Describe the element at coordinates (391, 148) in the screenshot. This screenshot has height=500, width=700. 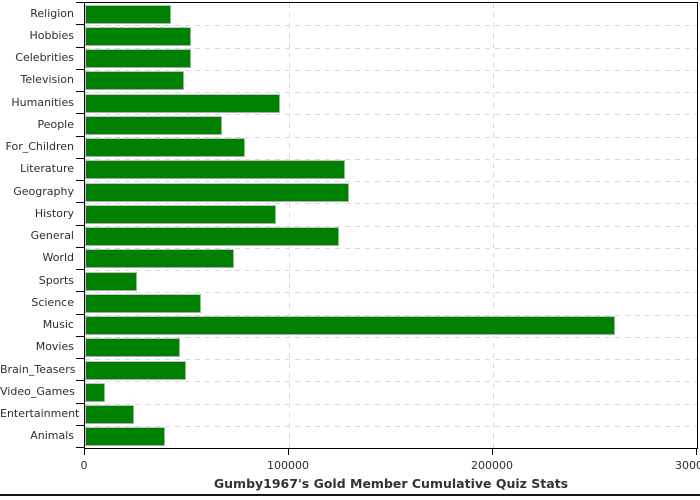
I see `bar-row-for_children` at that location.